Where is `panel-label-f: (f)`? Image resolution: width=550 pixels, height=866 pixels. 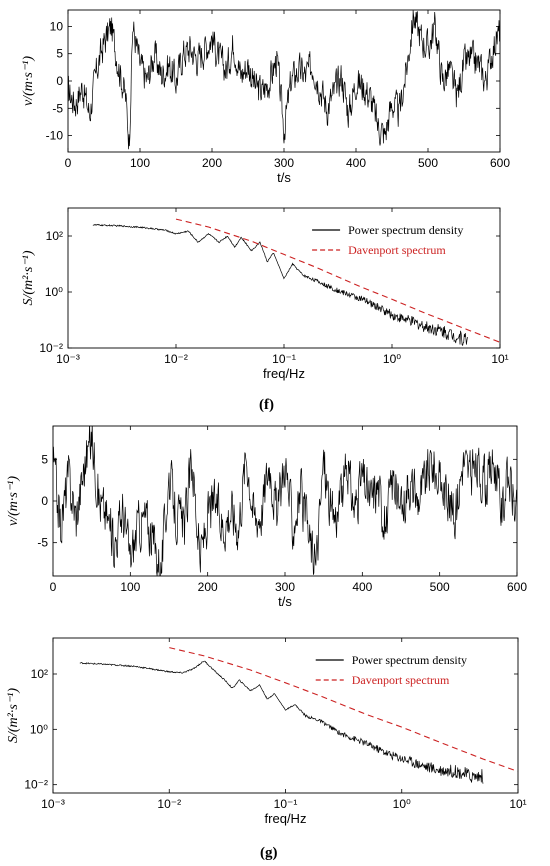
panel-label-f: (f) is located at coordinates (266, 405).